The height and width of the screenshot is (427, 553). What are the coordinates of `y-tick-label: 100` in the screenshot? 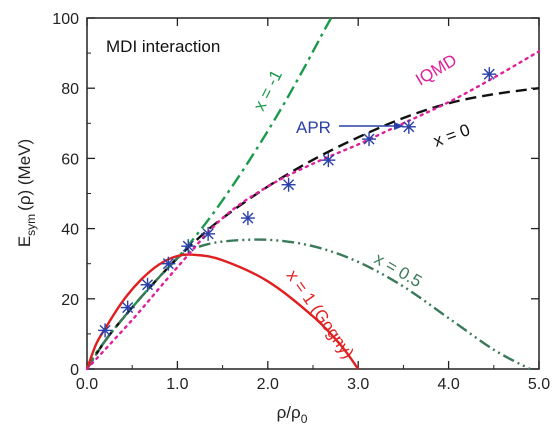 It's located at (65, 19).